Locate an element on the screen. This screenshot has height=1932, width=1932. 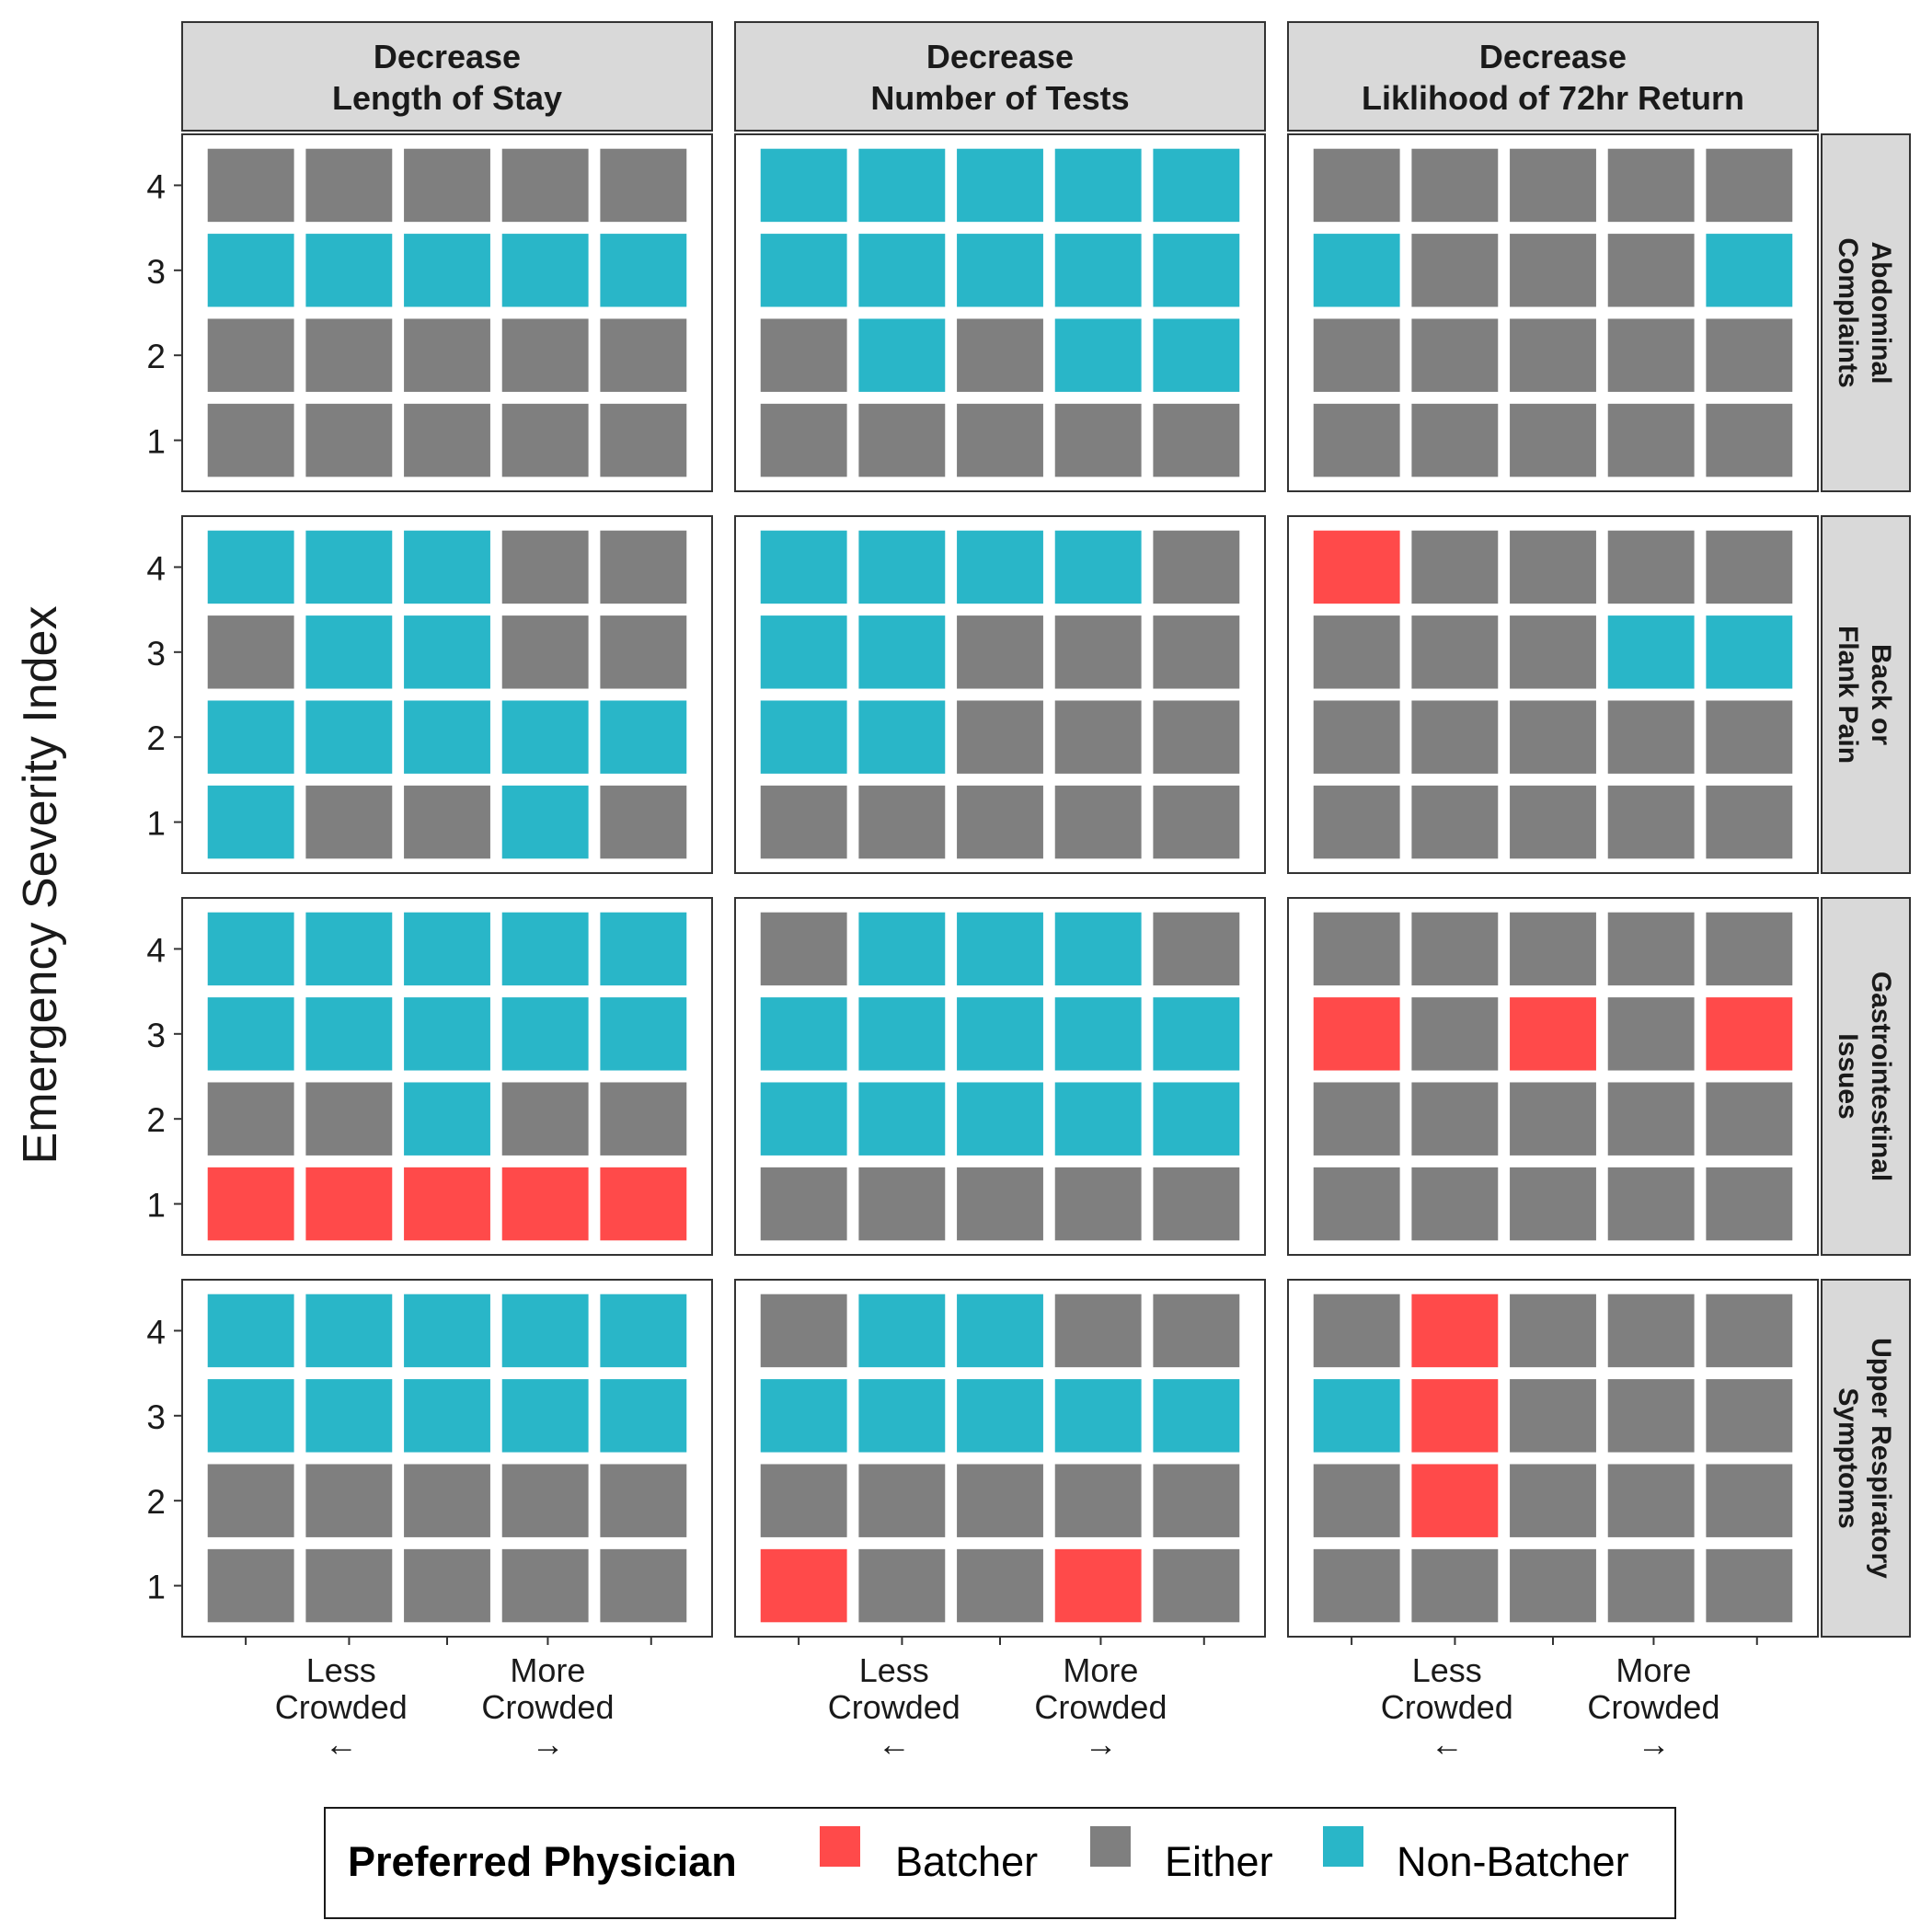
column-strip-label: Decrease Liklihood of 72hr Return is located at coordinates (1553, 77).